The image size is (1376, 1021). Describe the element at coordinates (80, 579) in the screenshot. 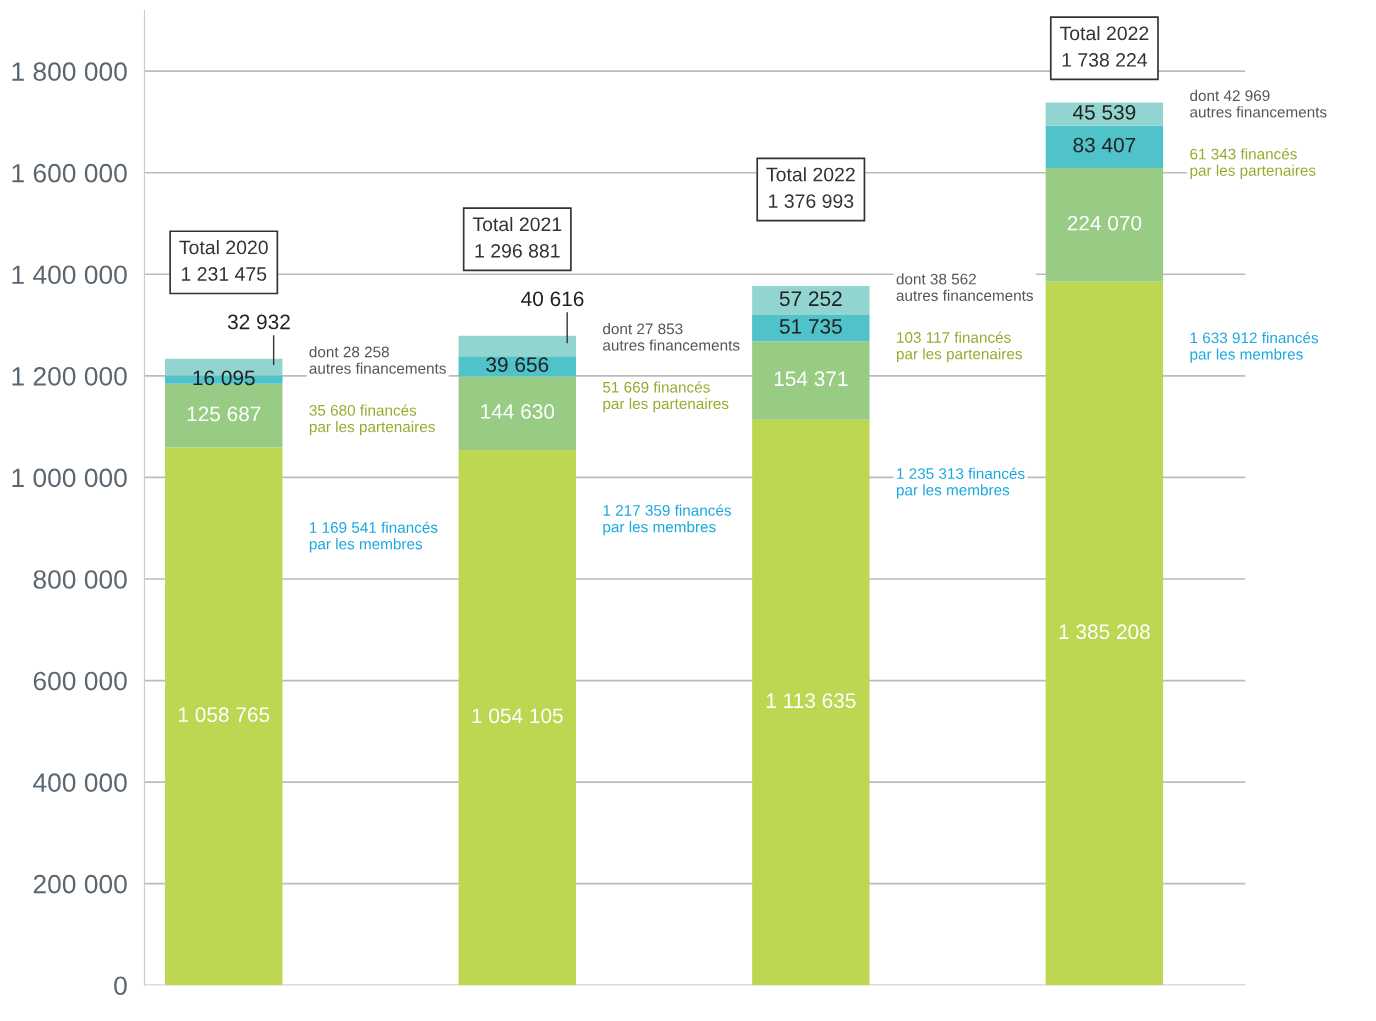

I see `y-tick-label: 800 000` at that location.